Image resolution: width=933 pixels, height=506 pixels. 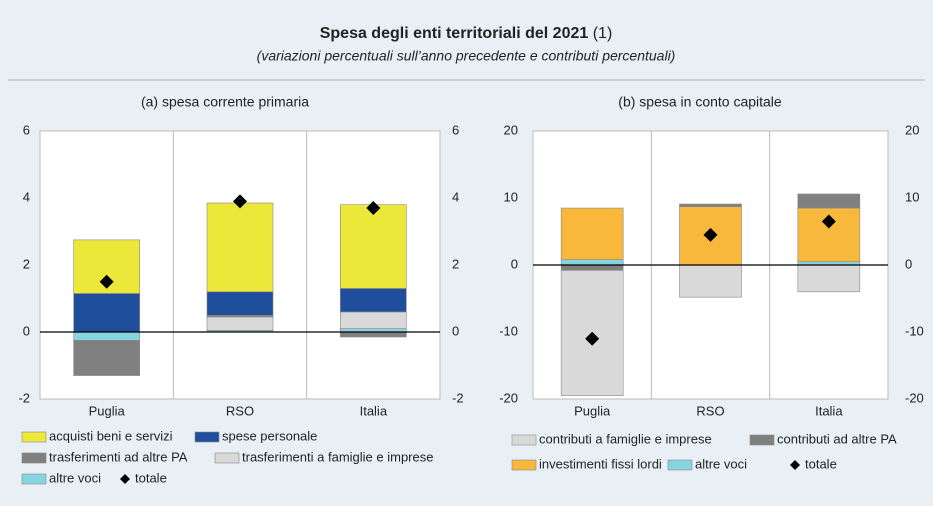 What do you see at coordinates (337, 456) in the screenshot?
I see `legend-label: trasferimenti a famiglie e imprese` at bounding box center [337, 456].